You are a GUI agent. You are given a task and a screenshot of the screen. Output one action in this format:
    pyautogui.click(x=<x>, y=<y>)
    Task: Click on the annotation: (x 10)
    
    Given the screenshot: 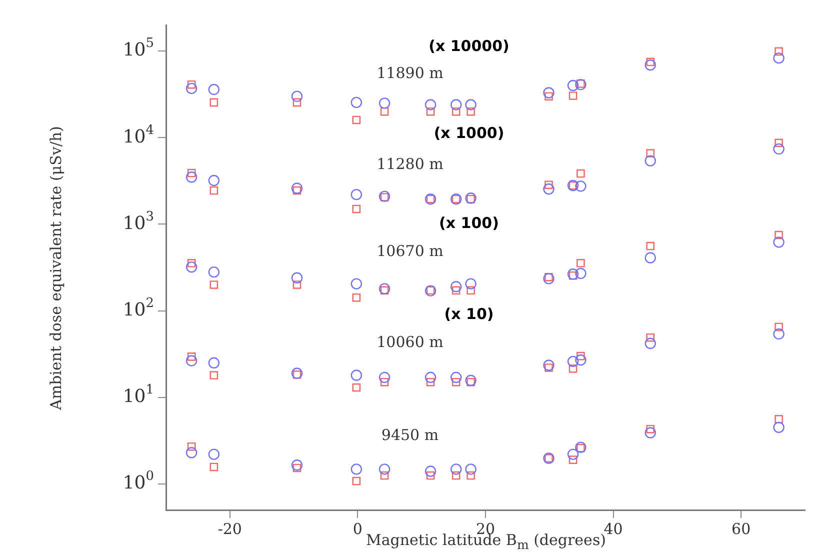 What is the action you would take?
    pyautogui.click(x=469, y=313)
    